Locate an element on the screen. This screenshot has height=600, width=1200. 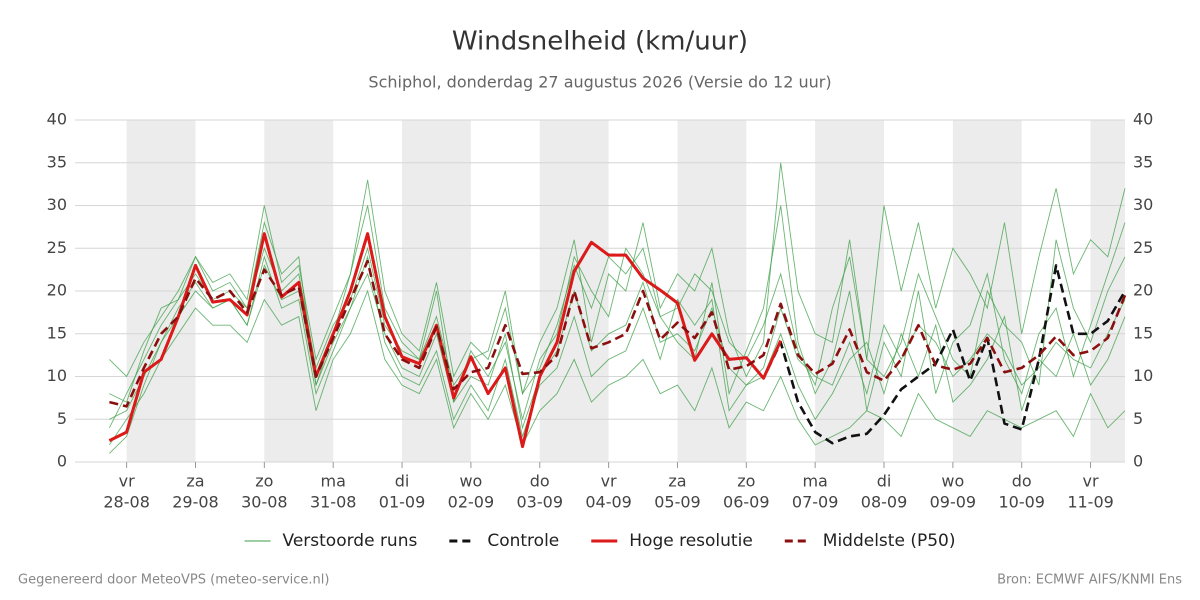
x-tick-label: 28-08 is located at coordinates (126, 502).